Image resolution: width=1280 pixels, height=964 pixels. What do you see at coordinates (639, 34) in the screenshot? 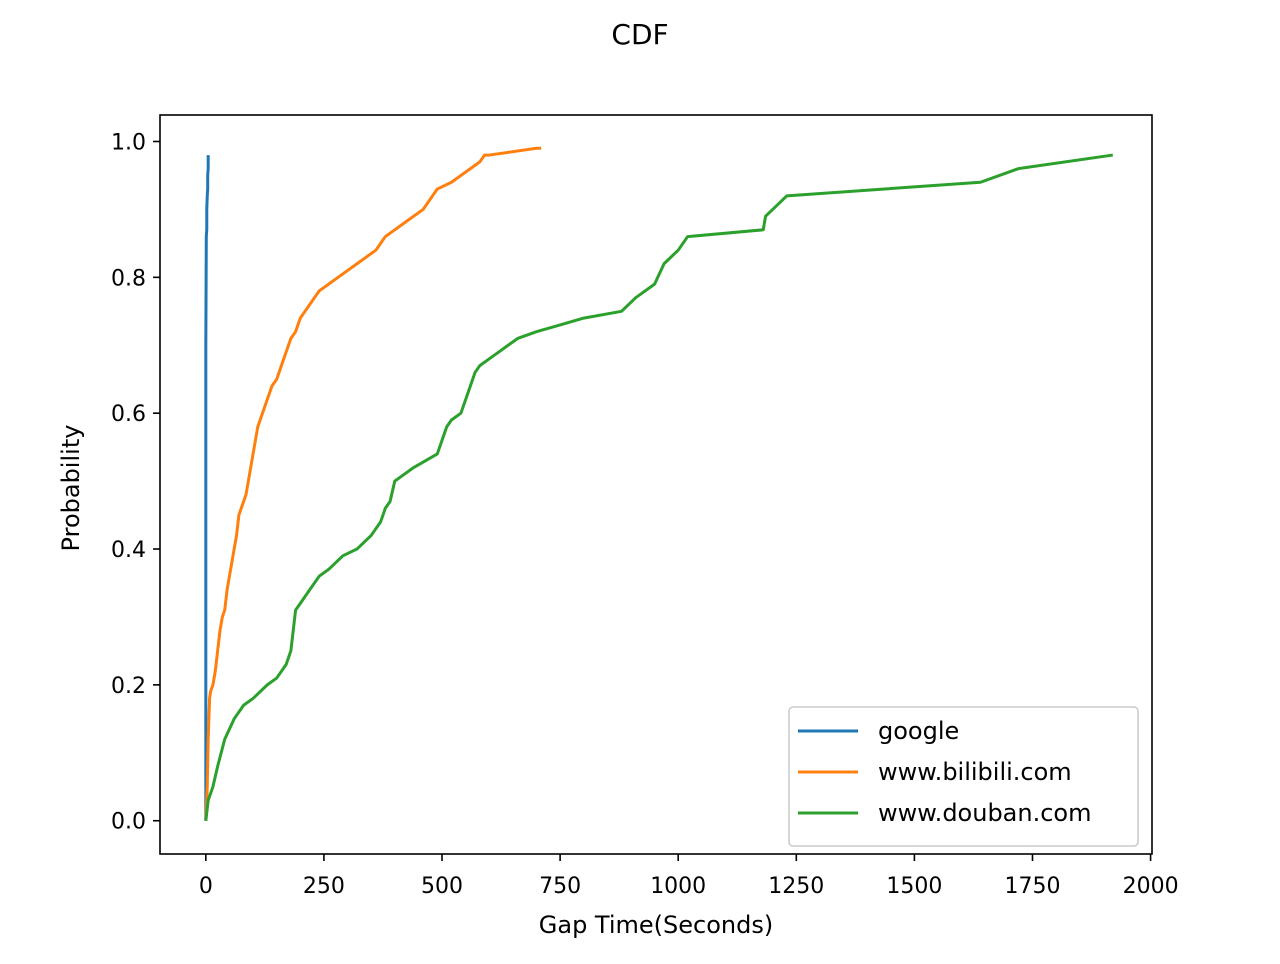
I see `chart-title: CDF` at bounding box center [639, 34].